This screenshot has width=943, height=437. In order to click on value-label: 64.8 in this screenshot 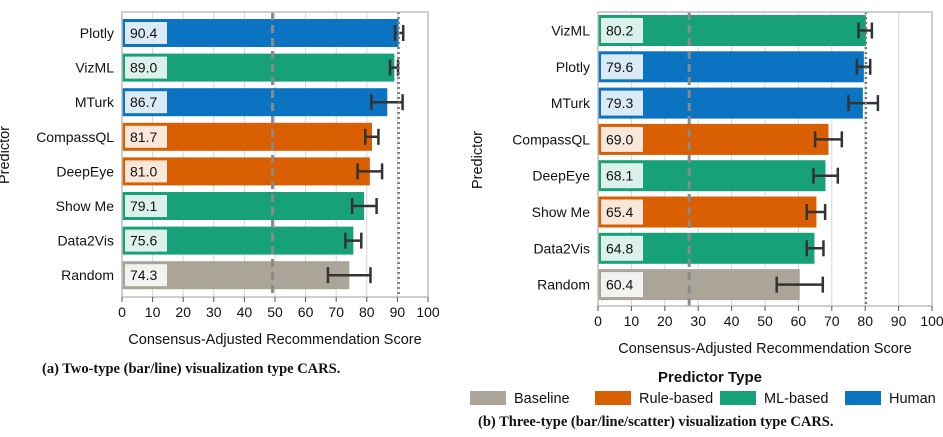, I will do `click(619, 248)`.